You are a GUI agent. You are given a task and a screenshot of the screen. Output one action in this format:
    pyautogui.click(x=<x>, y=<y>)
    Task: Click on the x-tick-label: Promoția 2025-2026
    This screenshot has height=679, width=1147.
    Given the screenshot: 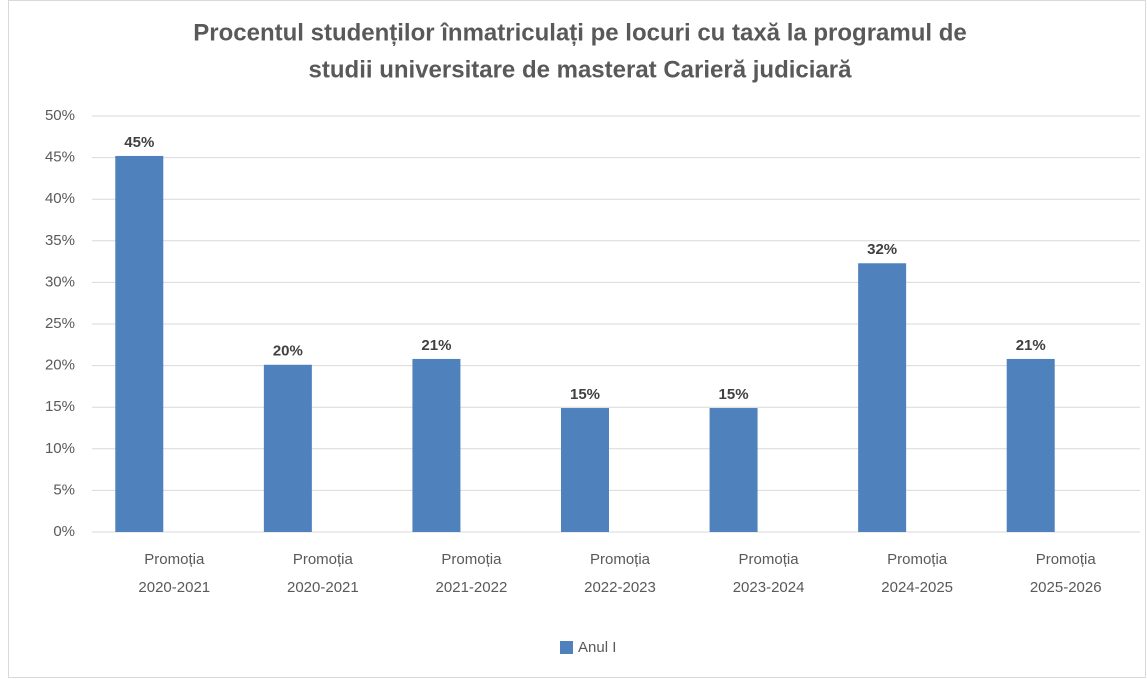 What is the action you would take?
    pyautogui.click(x=1066, y=573)
    